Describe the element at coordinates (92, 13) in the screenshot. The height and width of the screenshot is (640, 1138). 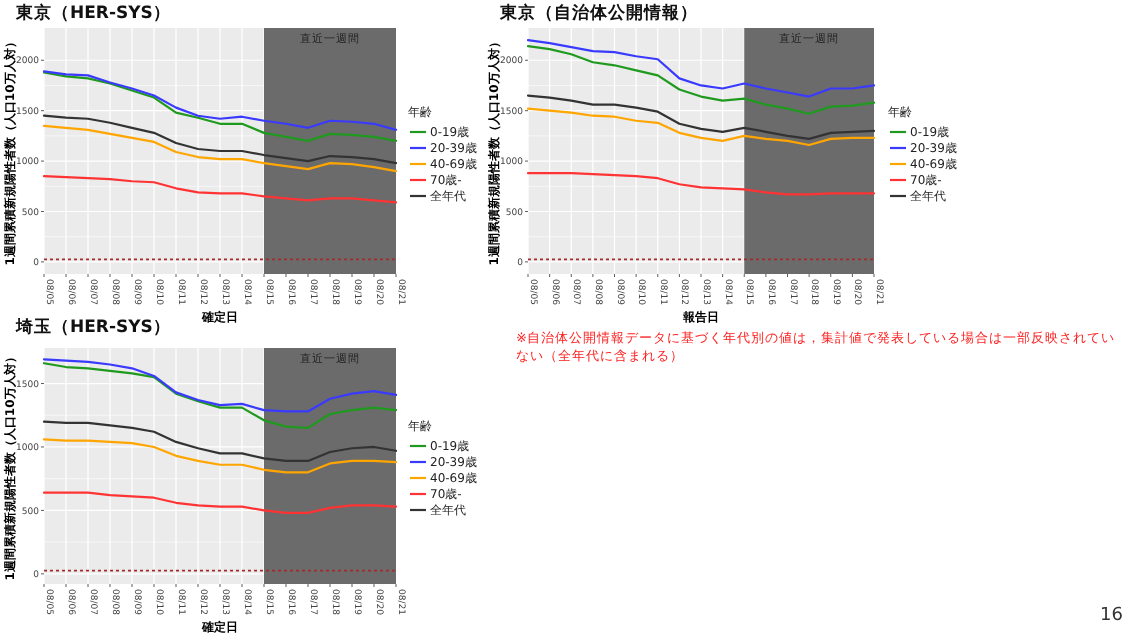
I see `chart-title: 東京（HER-SYS）` at that location.